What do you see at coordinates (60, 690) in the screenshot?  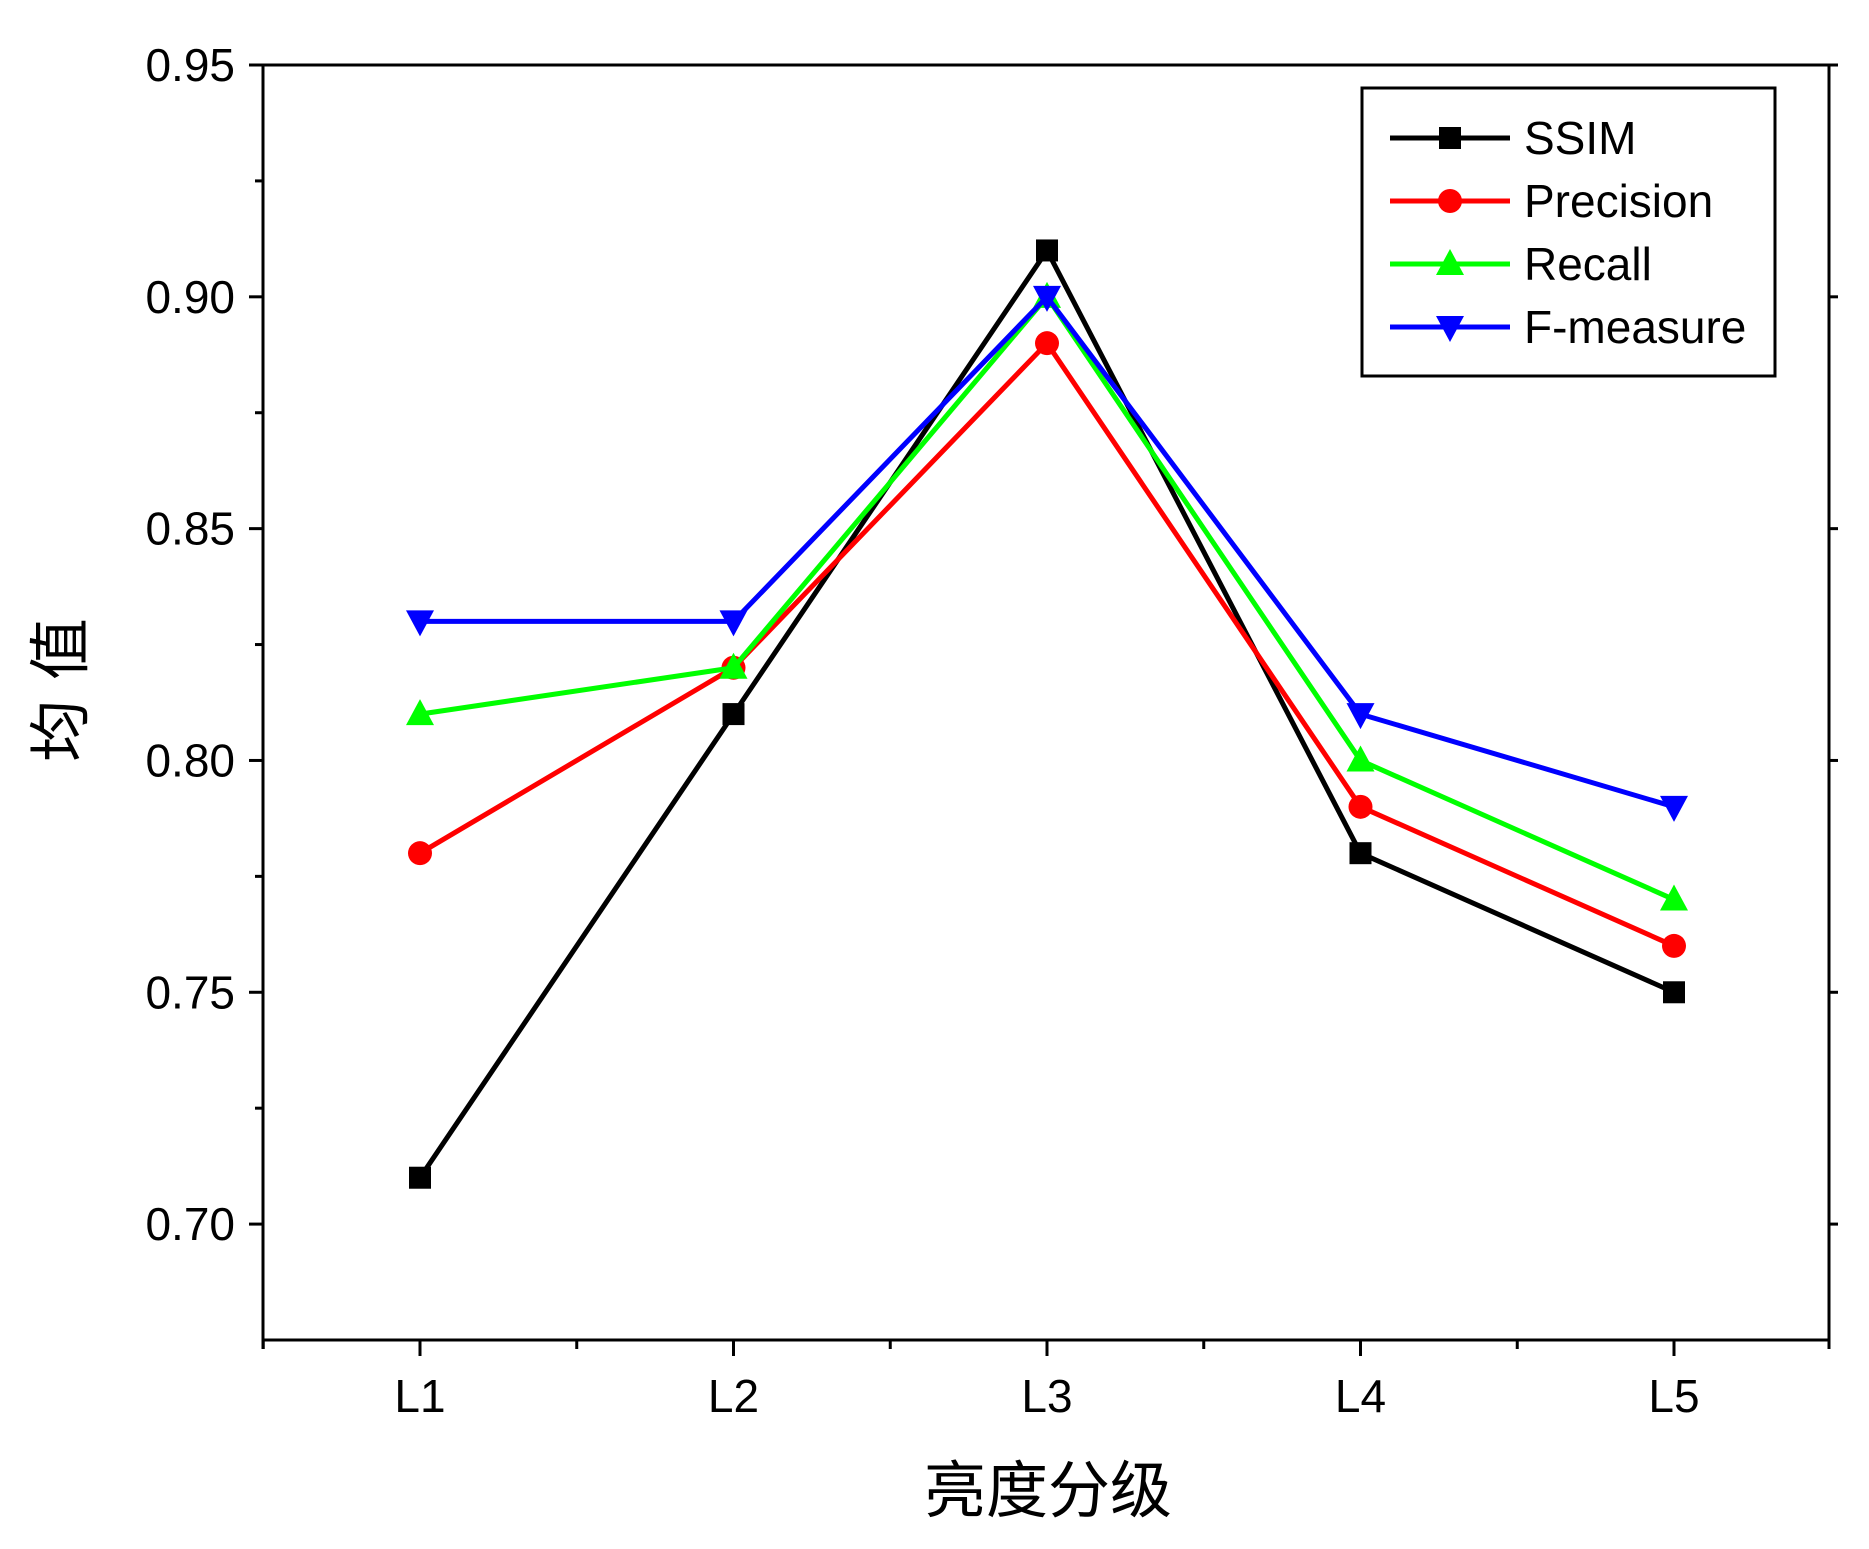 I see `y-axis-title: 均 值` at bounding box center [60, 690].